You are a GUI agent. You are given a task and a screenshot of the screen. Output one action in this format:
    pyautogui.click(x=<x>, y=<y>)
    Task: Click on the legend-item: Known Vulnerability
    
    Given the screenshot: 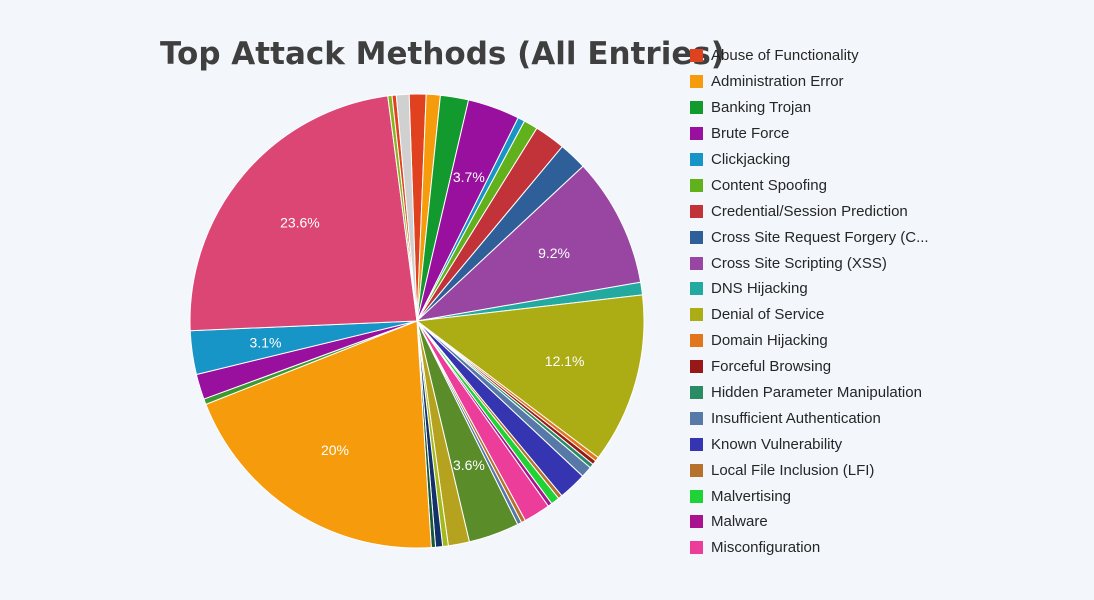 What is the action you would take?
    pyautogui.click(x=809, y=444)
    